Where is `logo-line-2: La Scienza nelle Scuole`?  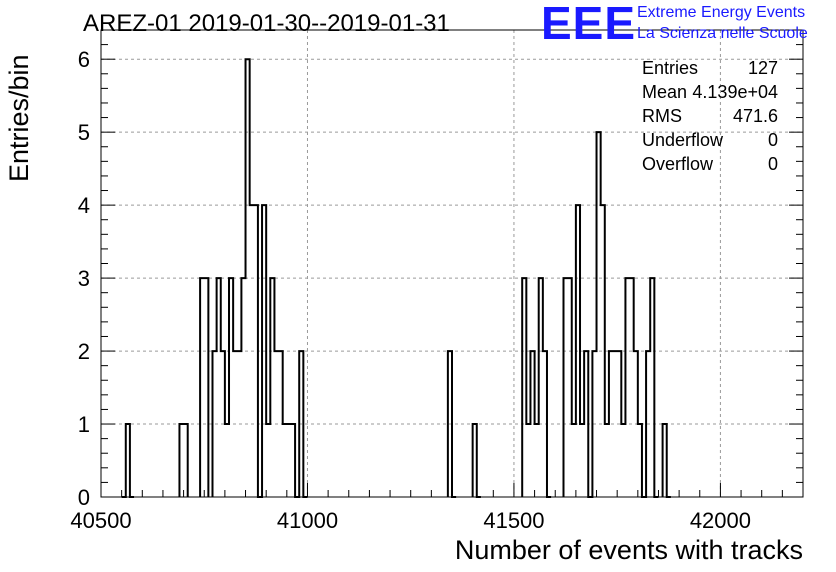 logo-line-2: La Scienza nelle Scuole is located at coordinates (722, 33).